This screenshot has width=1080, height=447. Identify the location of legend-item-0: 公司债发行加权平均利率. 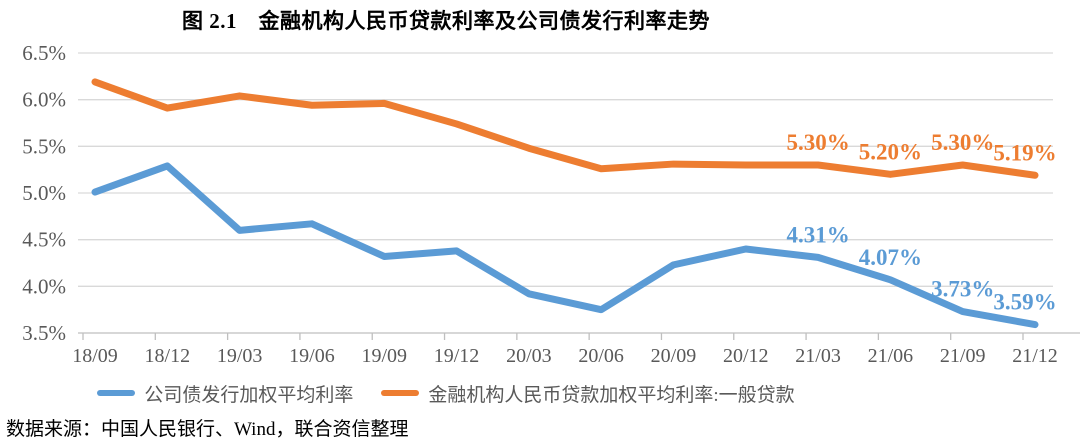
(225, 393).